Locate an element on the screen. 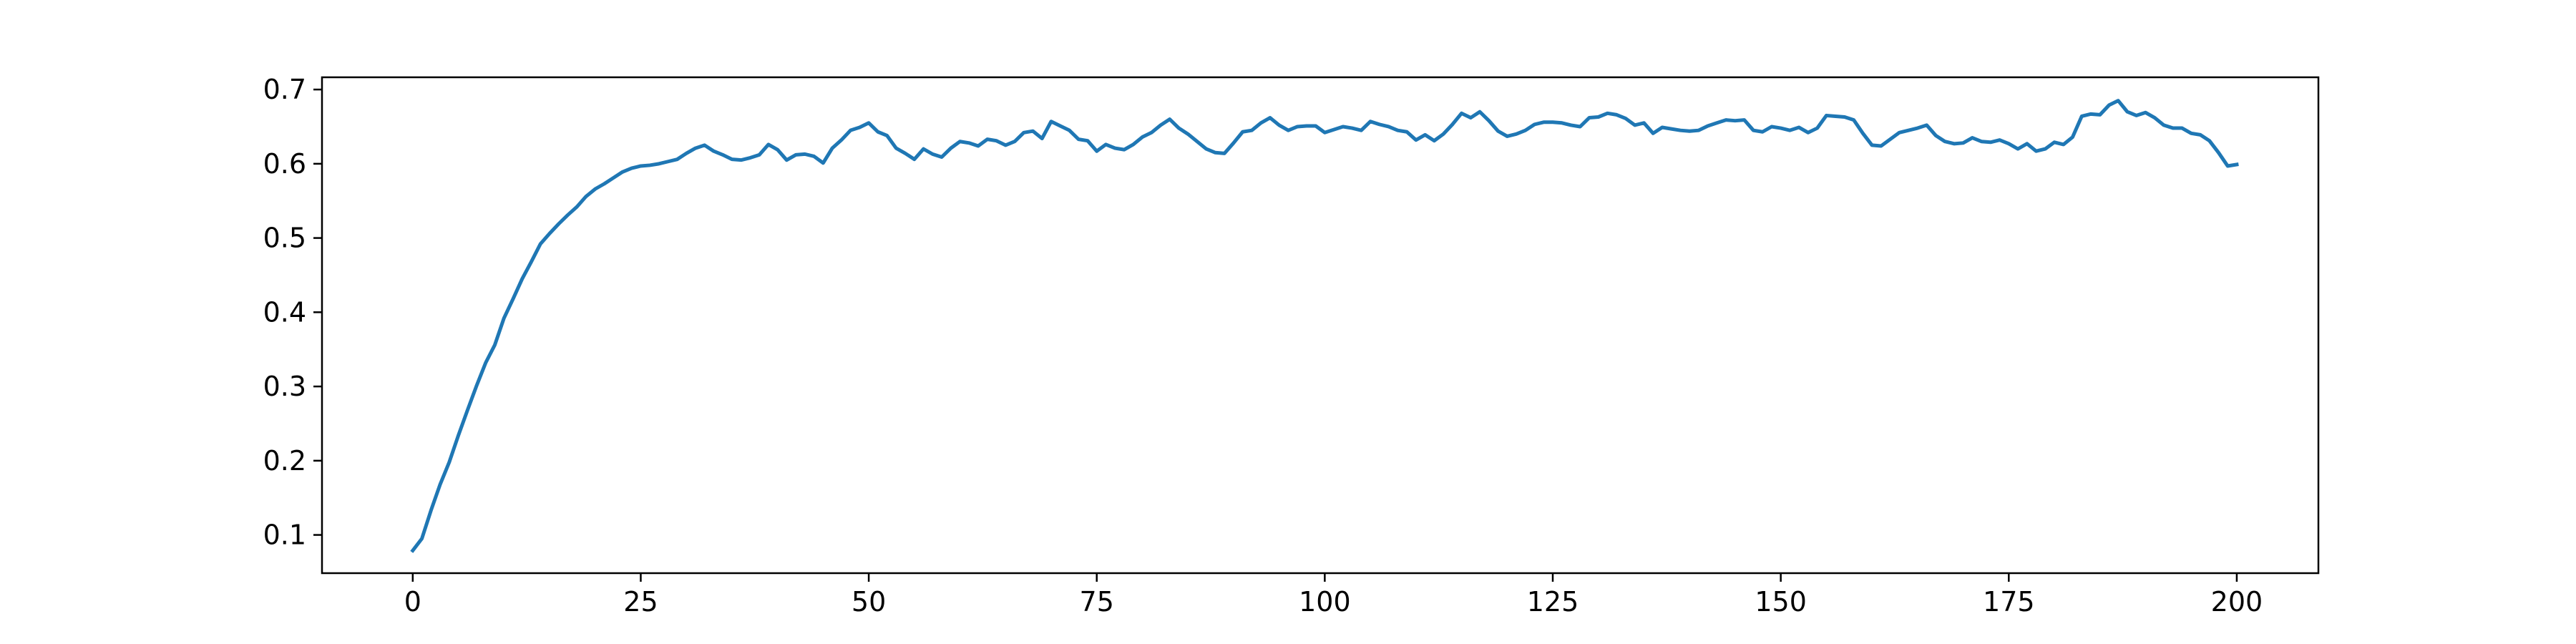 The image size is (2576, 644). x-tick-label: 75 is located at coordinates (1097, 602).